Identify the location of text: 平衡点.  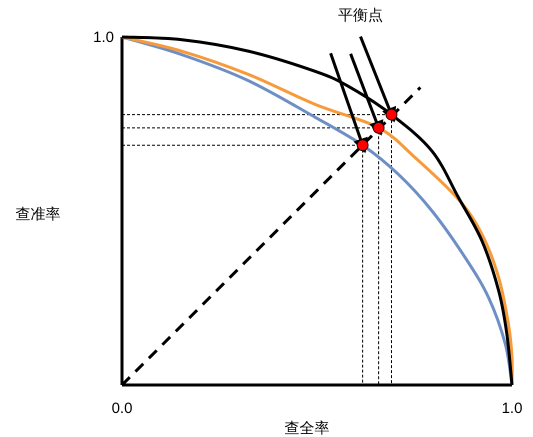
(361, 15).